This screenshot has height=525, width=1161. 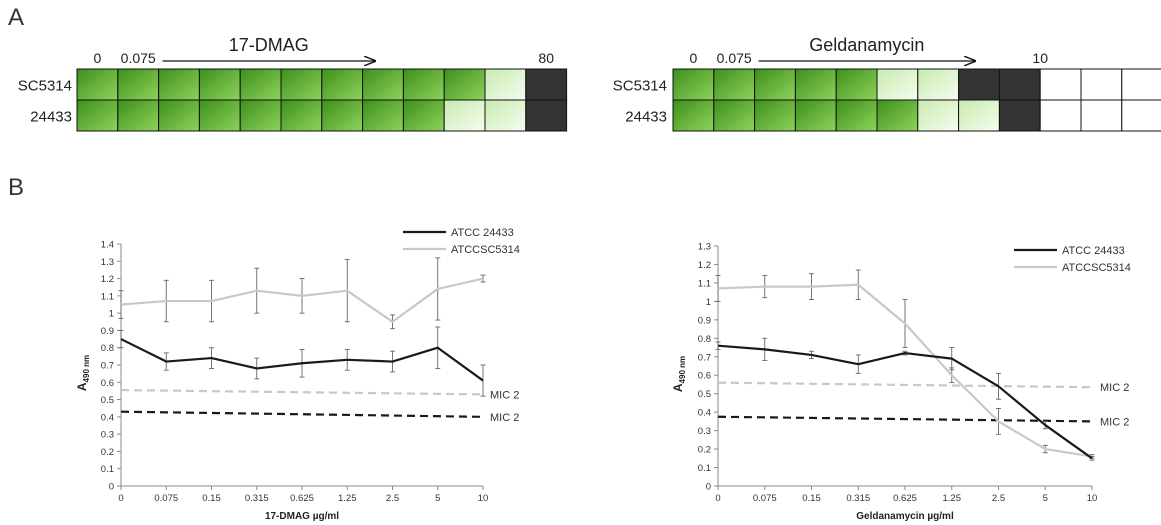 What do you see at coordinates (138, 58) in the screenshot?
I see `conc-label-second: 0.075` at bounding box center [138, 58].